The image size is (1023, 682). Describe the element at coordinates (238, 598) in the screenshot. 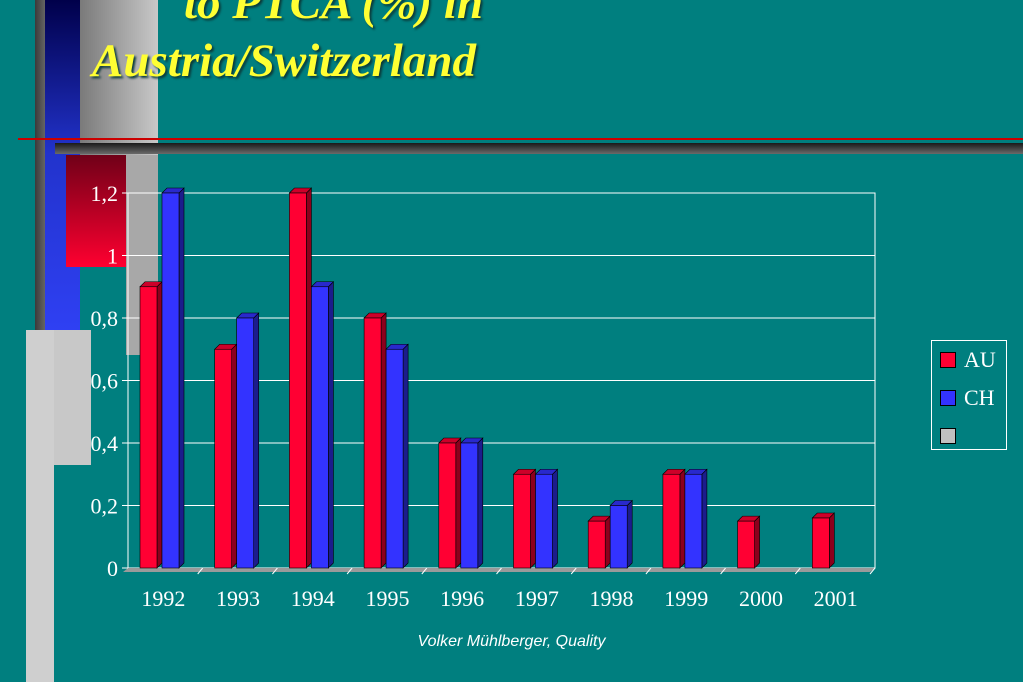

I see `x-tick-label: 1993` at that location.